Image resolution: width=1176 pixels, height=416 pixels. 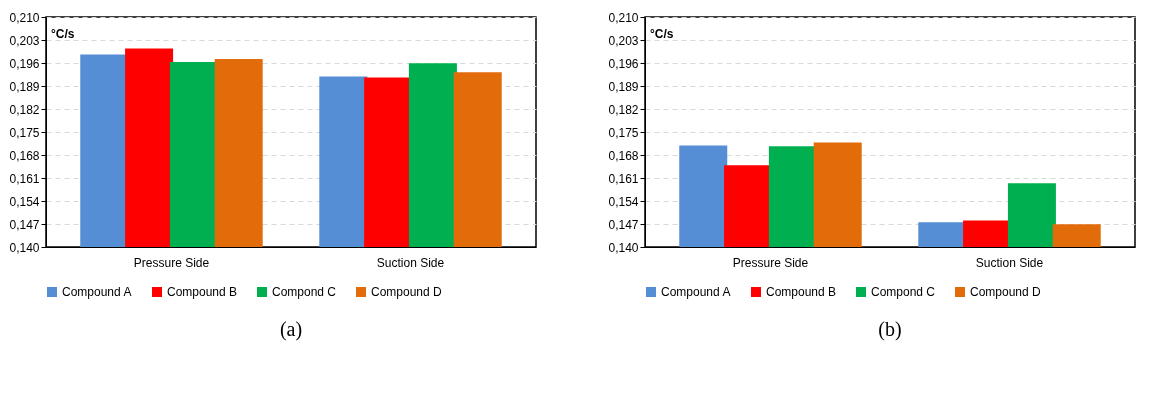 I want to click on text: (a), so click(x=291, y=329).